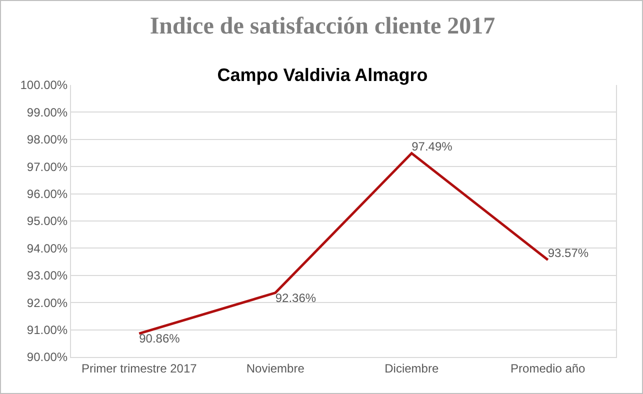 Image resolution: width=643 pixels, height=394 pixels. What do you see at coordinates (44, 85) in the screenshot?
I see `y-tick-label: 100.00%` at bounding box center [44, 85].